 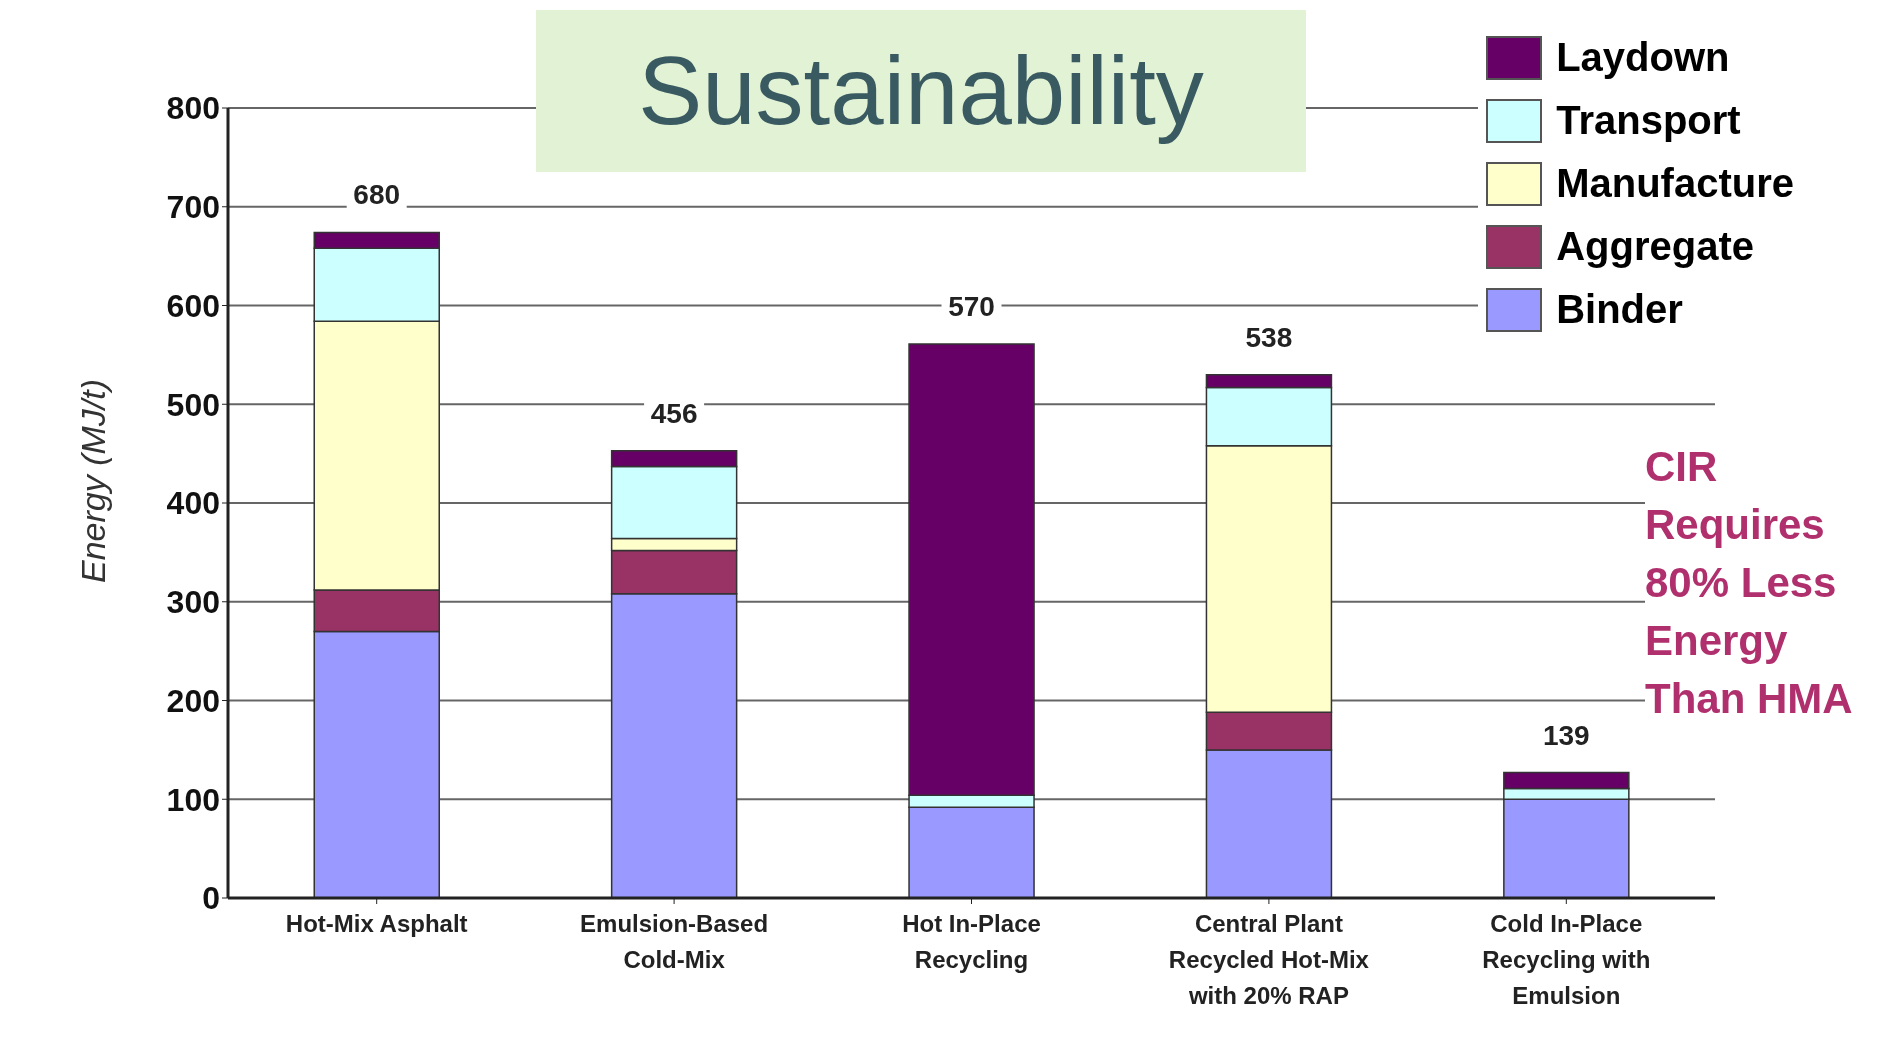 I want to click on legend-label: Aggregate, so click(x=1655, y=246).